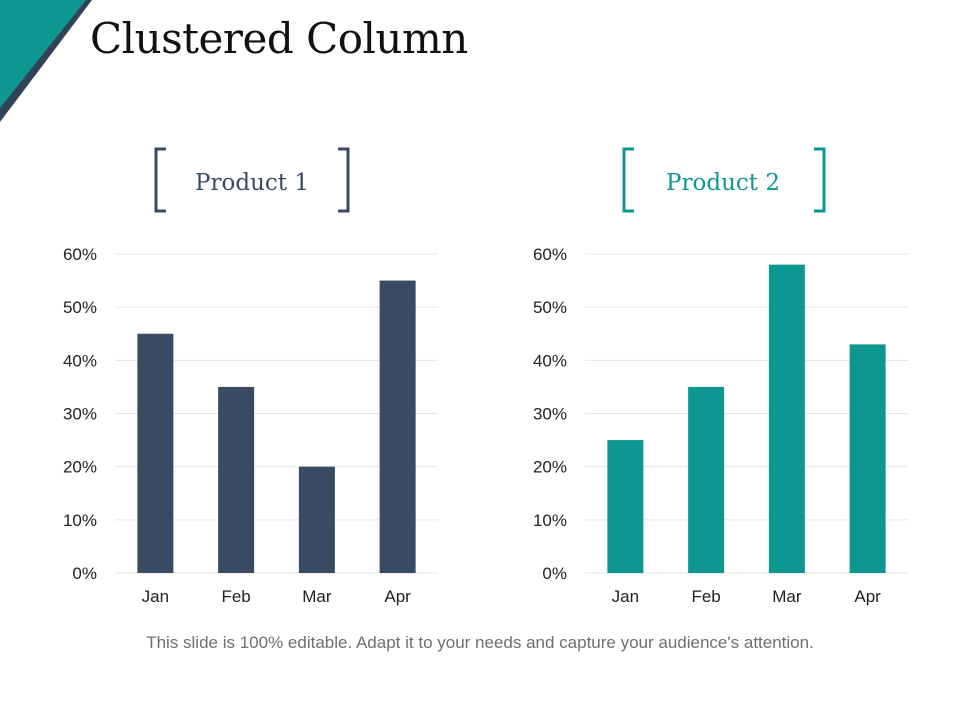 The image size is (960, 720). What do you see at coordinates (279, 38) in the screenshot?
I see `slide-title: Clustered Column` at bounding box center [279, 38].